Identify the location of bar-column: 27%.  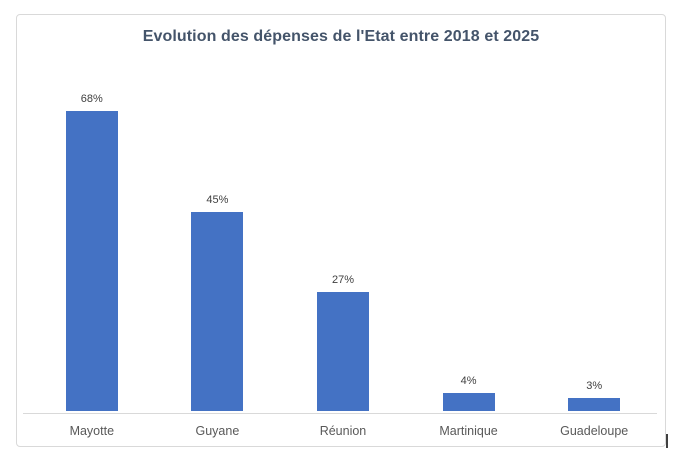
(343, 246).